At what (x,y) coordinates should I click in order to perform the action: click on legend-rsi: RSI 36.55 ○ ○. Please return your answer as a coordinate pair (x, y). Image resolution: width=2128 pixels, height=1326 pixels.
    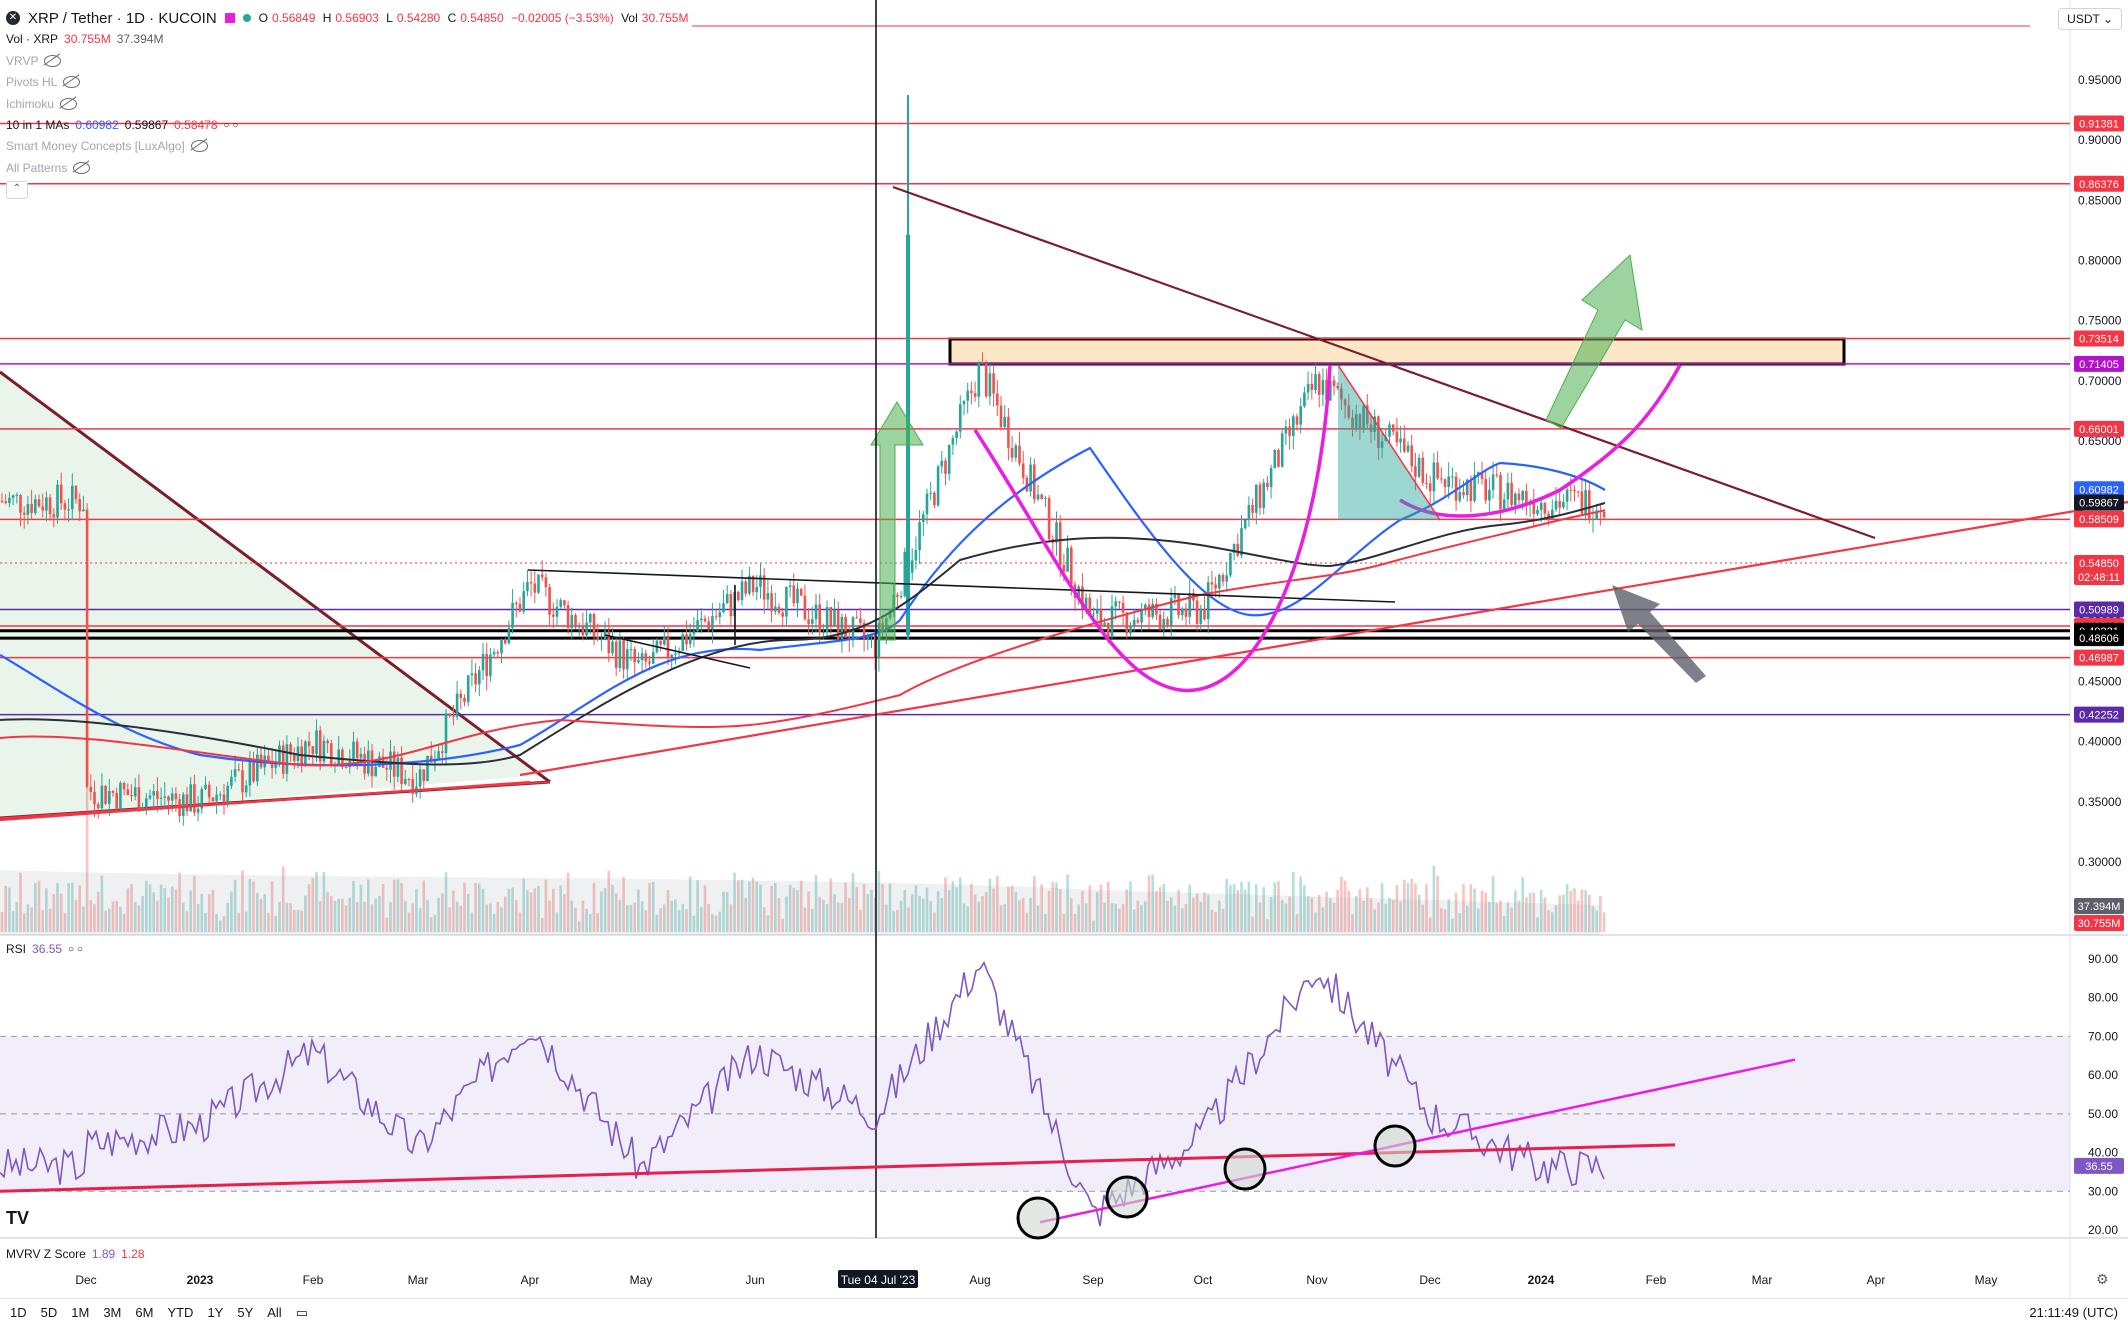
    Looking at the image, I should click on (44, 949).